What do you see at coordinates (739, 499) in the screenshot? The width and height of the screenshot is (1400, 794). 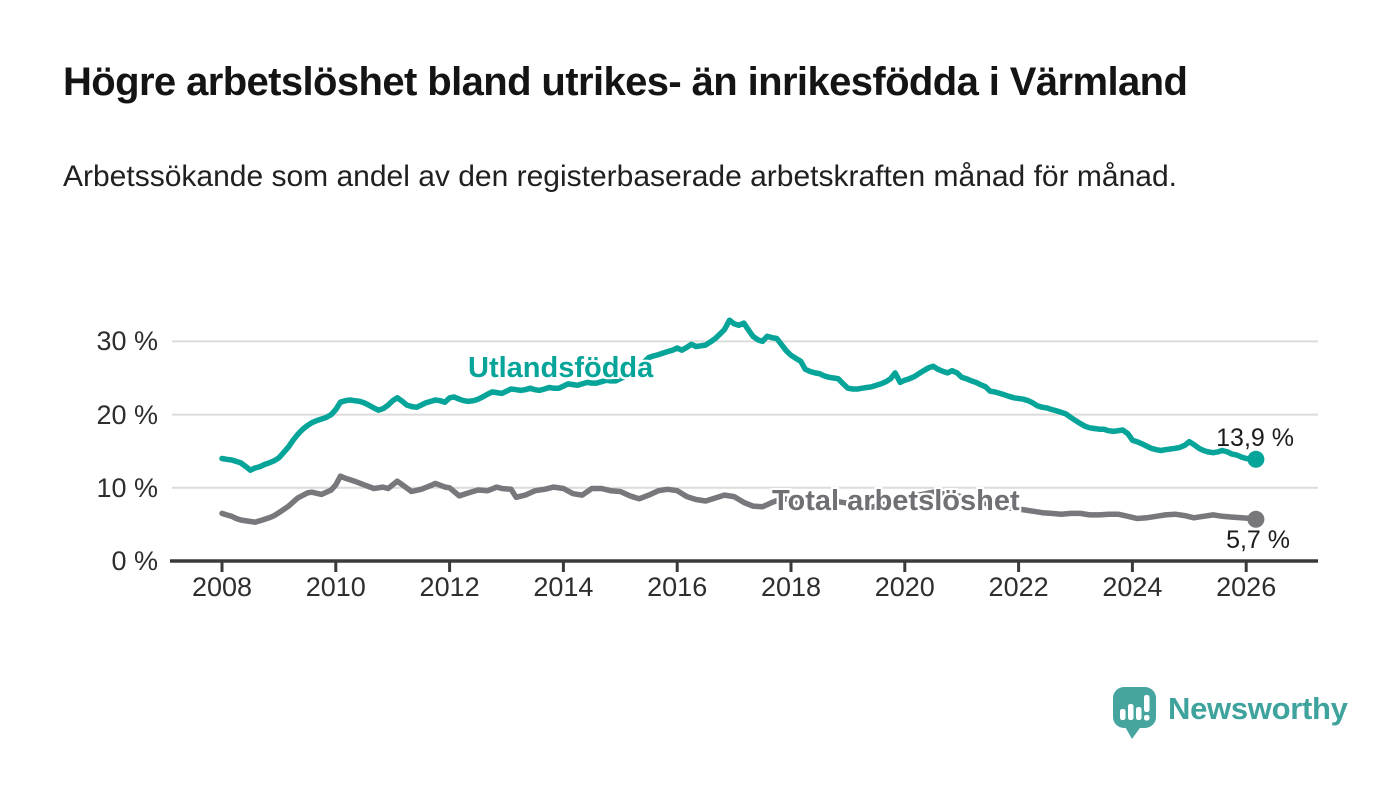 I see `series-line-total` at bounding box center [739, 499].